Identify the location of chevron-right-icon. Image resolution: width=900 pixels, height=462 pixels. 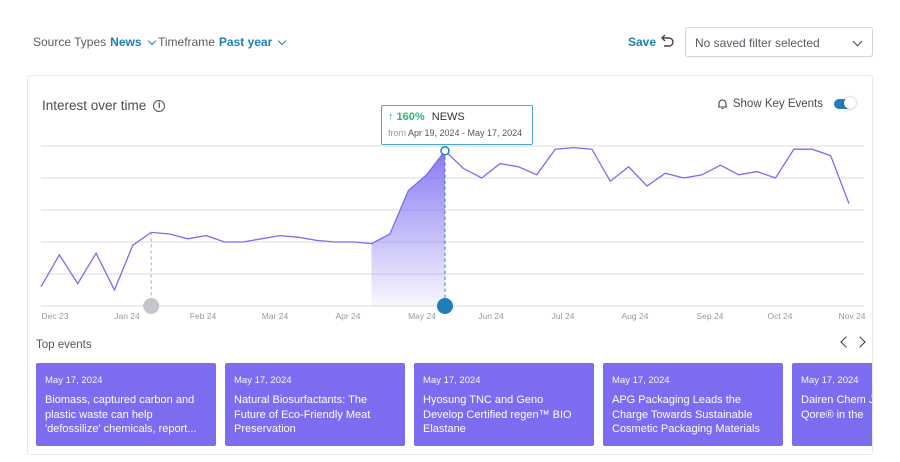
(860, 342).